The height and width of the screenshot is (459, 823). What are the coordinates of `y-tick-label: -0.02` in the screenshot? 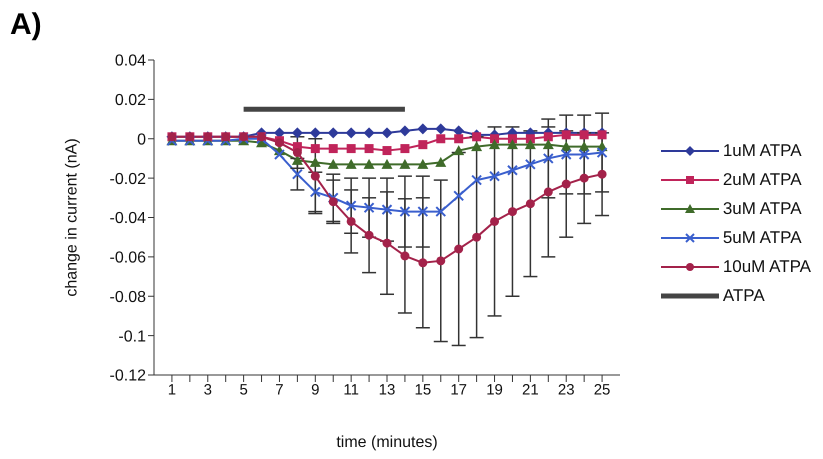 It's located at (128, 179).